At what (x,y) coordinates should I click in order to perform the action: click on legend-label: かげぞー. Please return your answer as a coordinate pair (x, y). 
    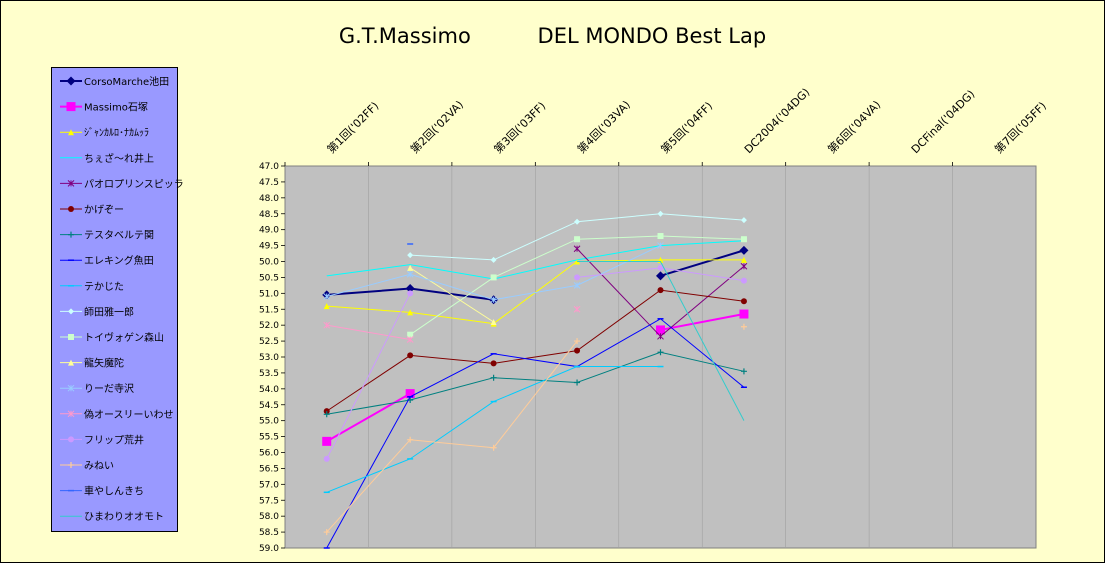
    Looking at the image, I should click on (104, 210).